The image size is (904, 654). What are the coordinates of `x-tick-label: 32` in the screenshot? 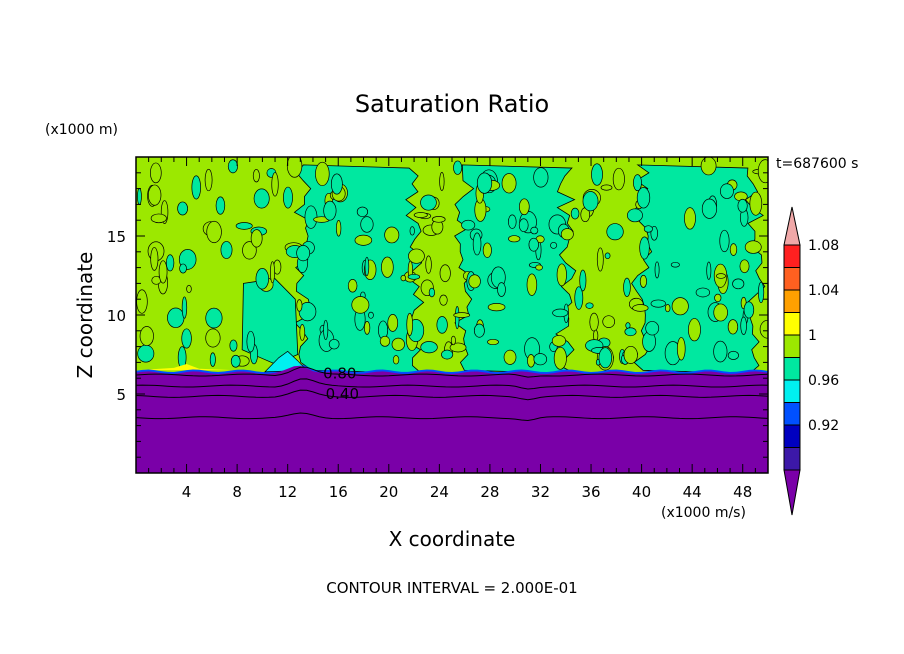 It's located at (540, 492).